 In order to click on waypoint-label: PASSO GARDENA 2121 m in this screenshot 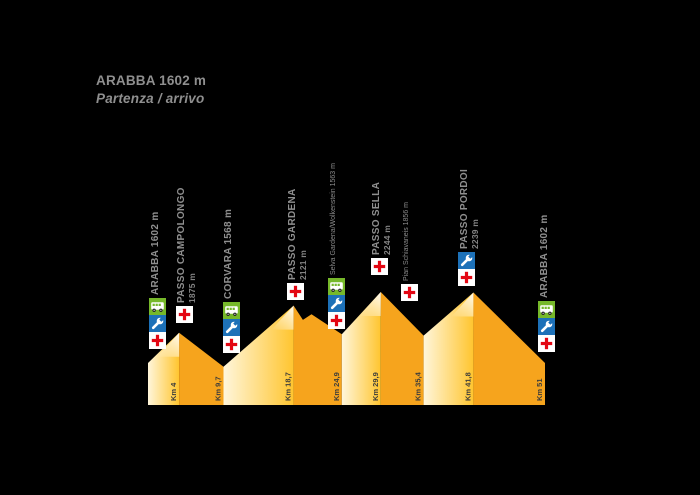, I will do `click(297, 234)`.